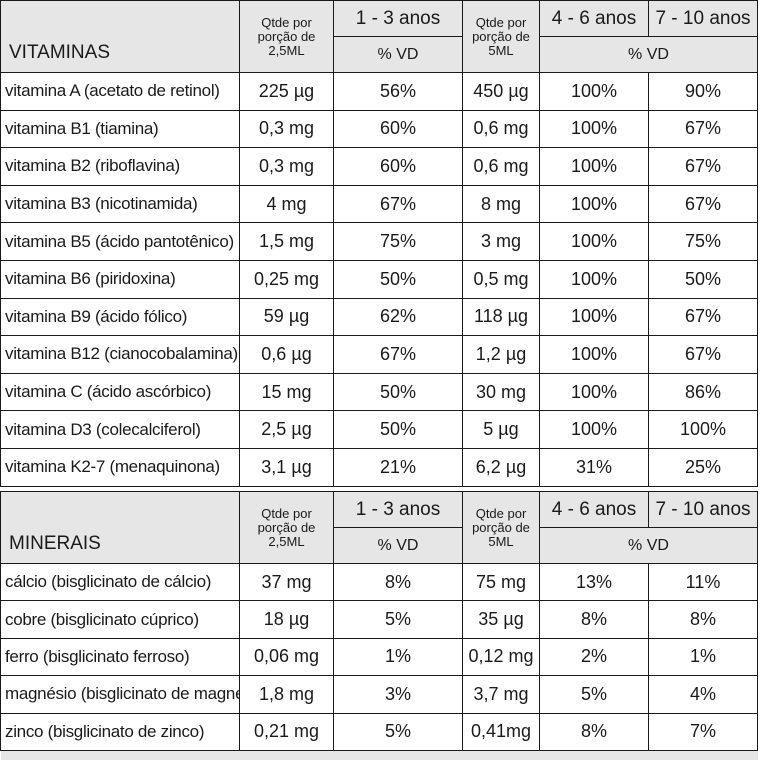 This screenshot has width=762, height=760. Describe the element at coordinates (120, 527) in the screenshot. I see `minerals-section-title: MINERAIS` at that location.